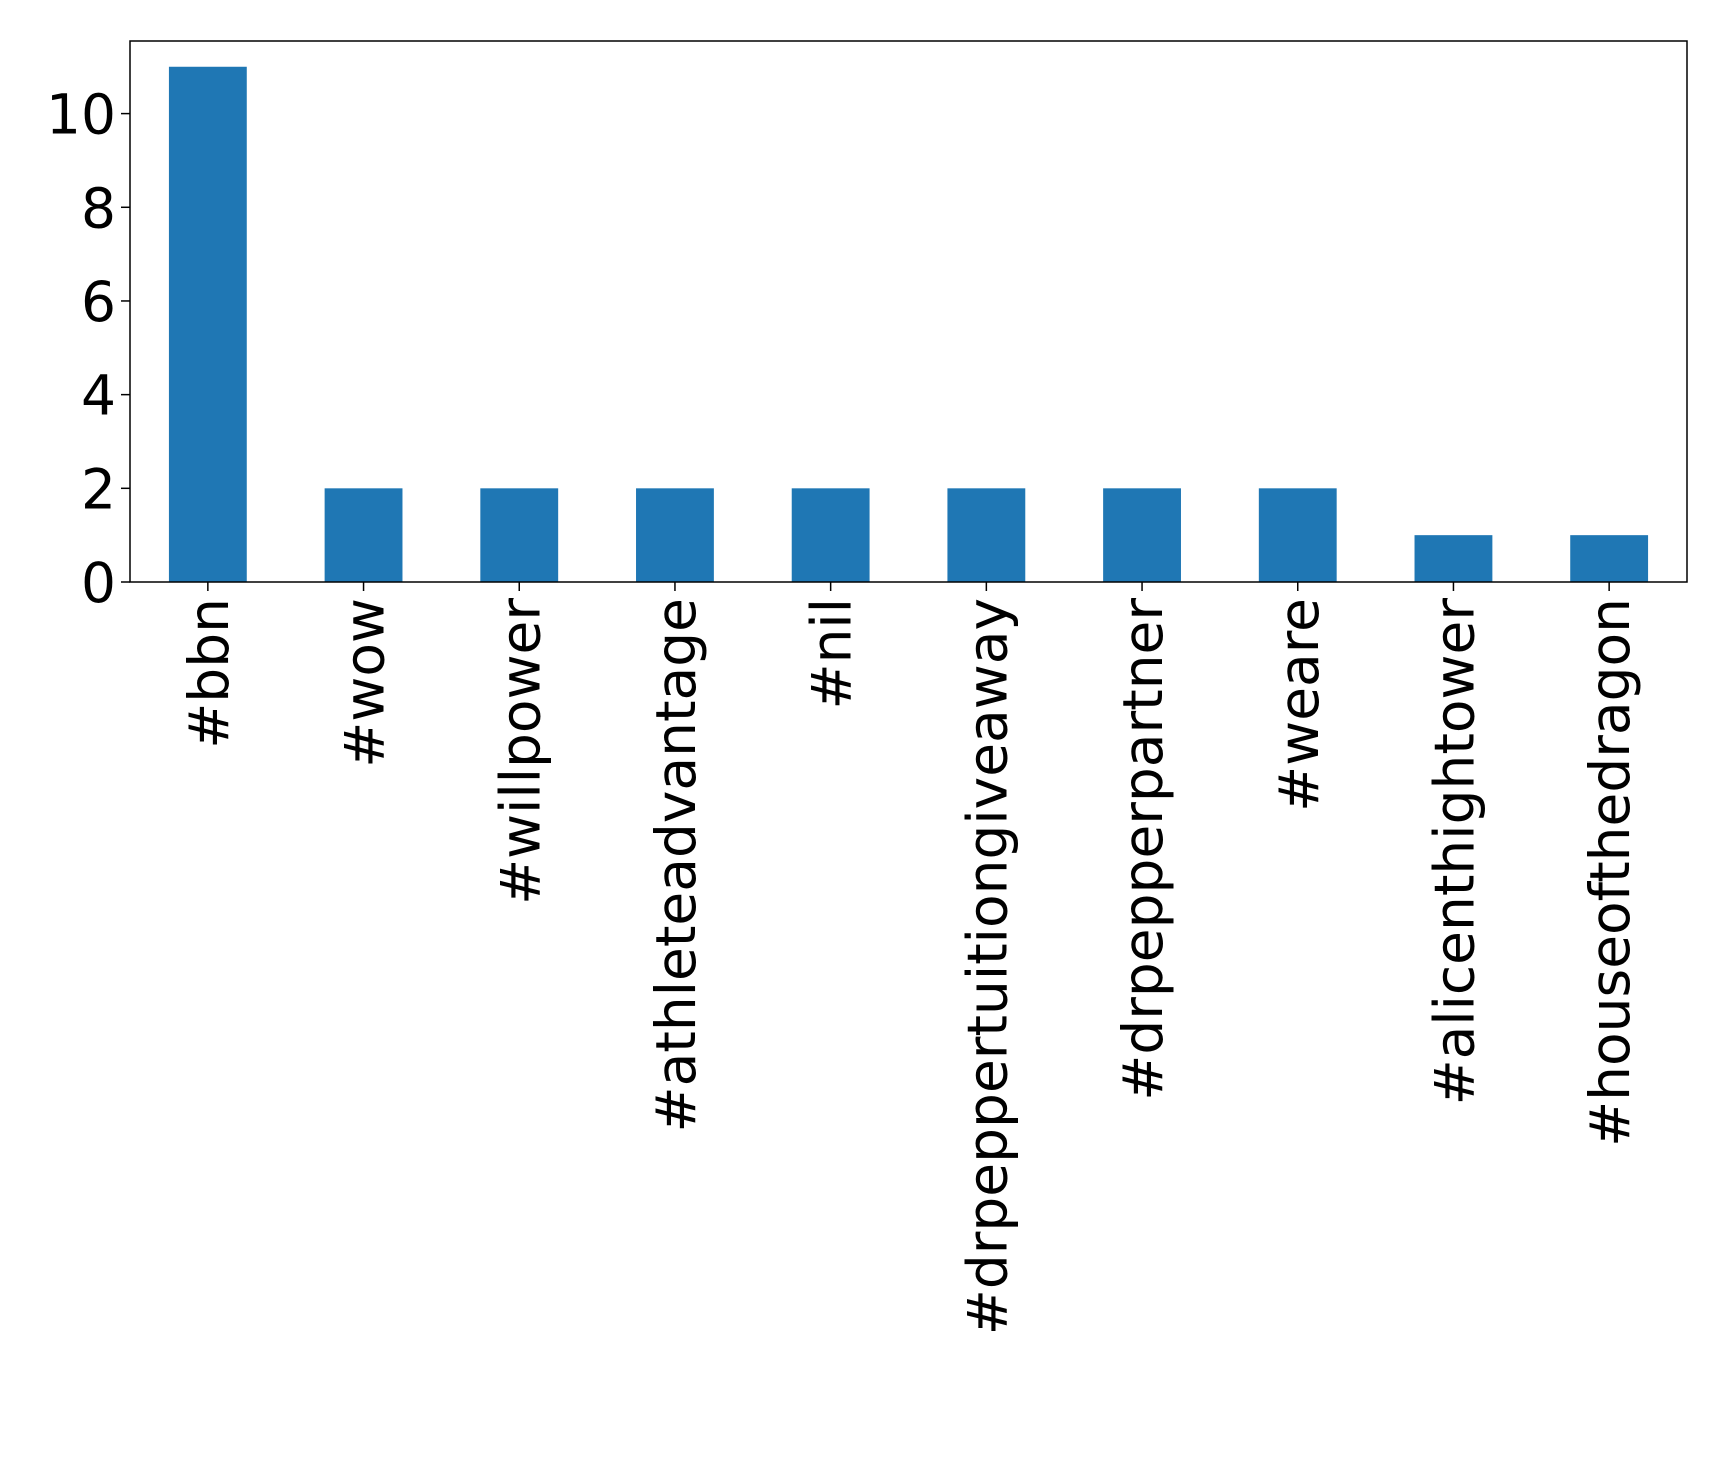 The height and width of the screenshot is (1466, 1719). What do you see at coordinates (1143, 849) in the screenshot?
I see `x-tick-label: #drpepperpartner` at bounding box center [1143, 849].